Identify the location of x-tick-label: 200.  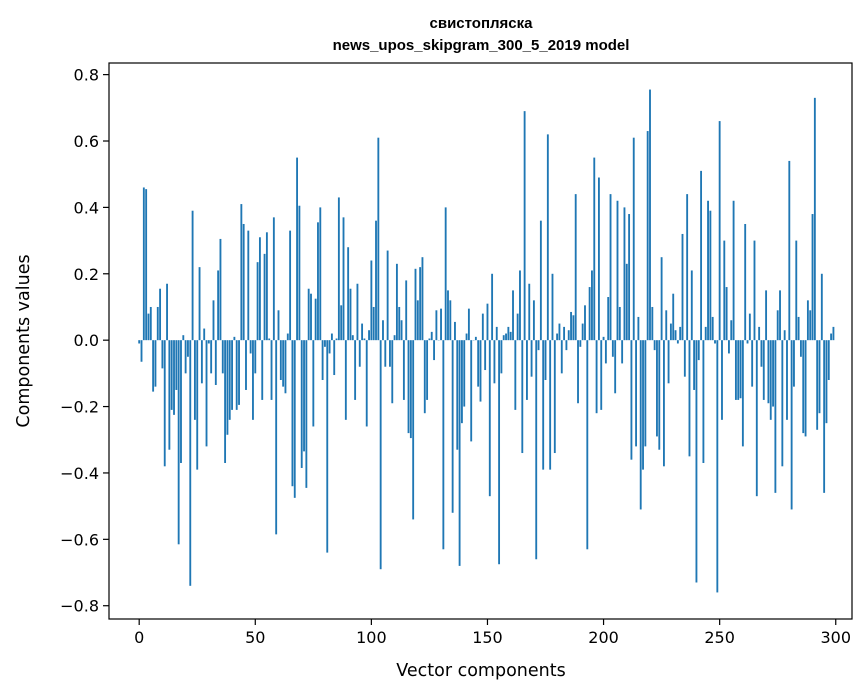
(603, 637).